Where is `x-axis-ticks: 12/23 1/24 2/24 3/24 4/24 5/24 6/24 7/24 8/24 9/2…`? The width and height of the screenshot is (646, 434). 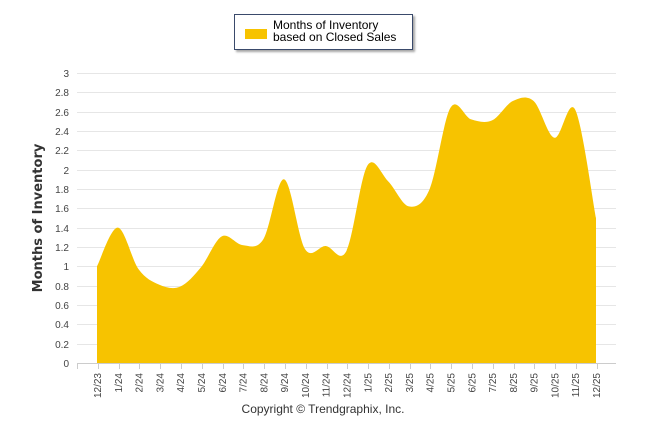
x-axis-ticks: 12/23 1/24 2/24 3/24 4/24 5/24 6/24 7/24 8/24 9/2… is located at coordinates (340, 380).